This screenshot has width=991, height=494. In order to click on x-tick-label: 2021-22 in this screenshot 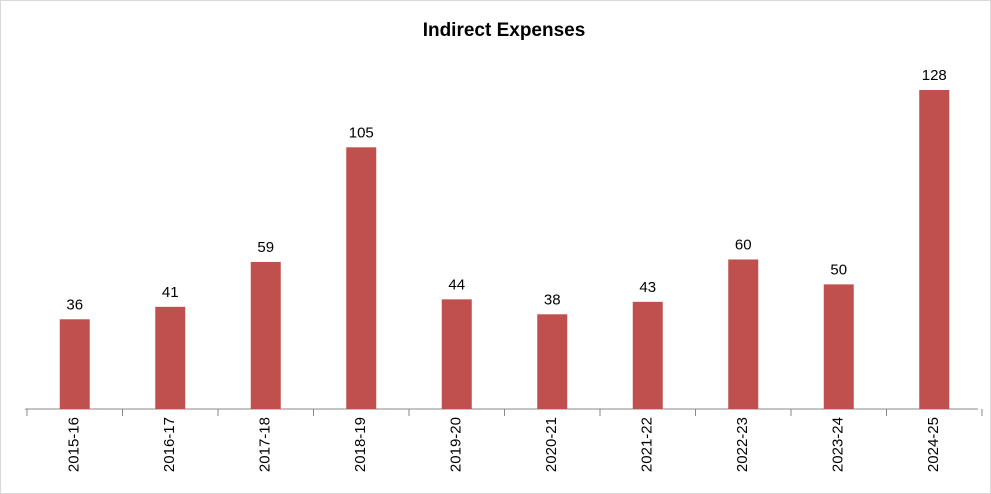, I will do `click(647, 444)`.